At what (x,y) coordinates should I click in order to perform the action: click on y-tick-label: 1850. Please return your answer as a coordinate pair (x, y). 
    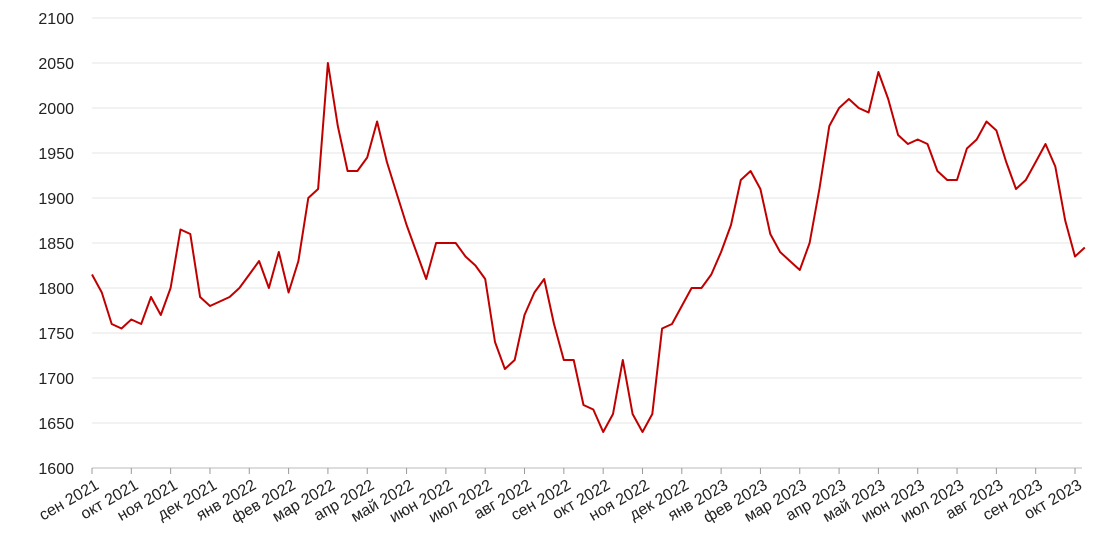
    Looking at the image, I should click on (56, 244).